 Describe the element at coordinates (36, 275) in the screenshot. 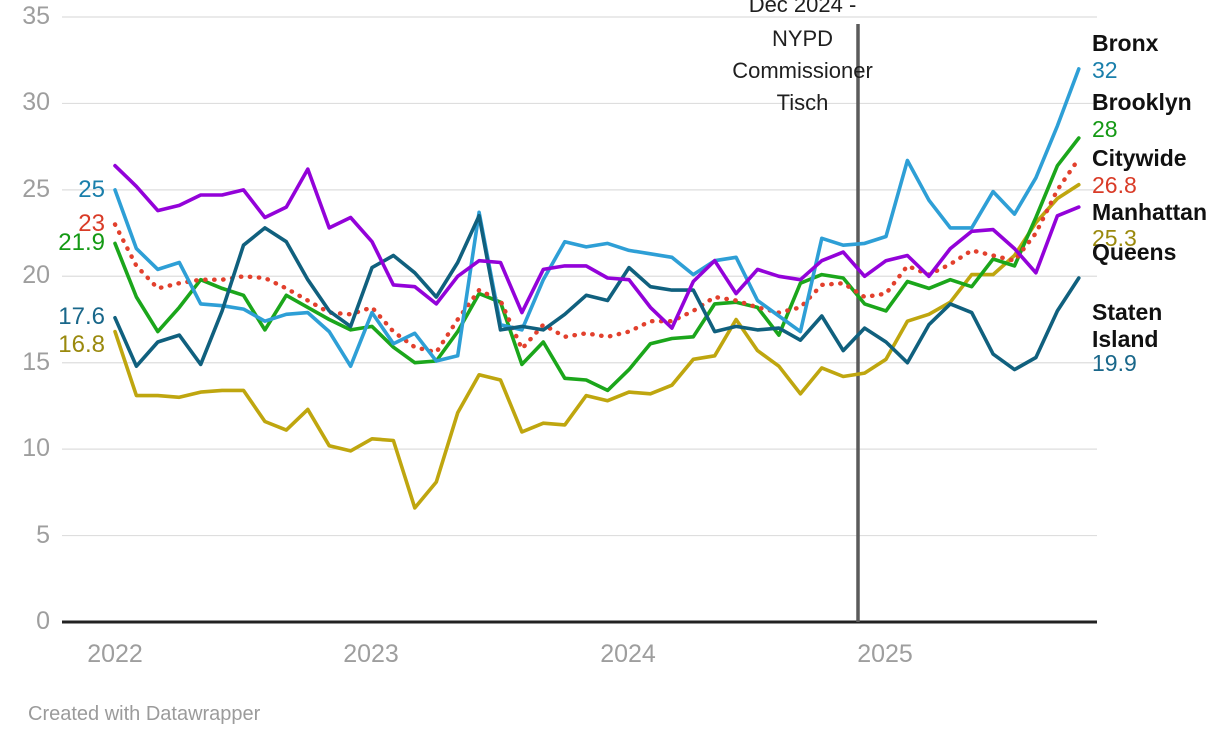

I see `y-axis-tick-label: 20` at that location.